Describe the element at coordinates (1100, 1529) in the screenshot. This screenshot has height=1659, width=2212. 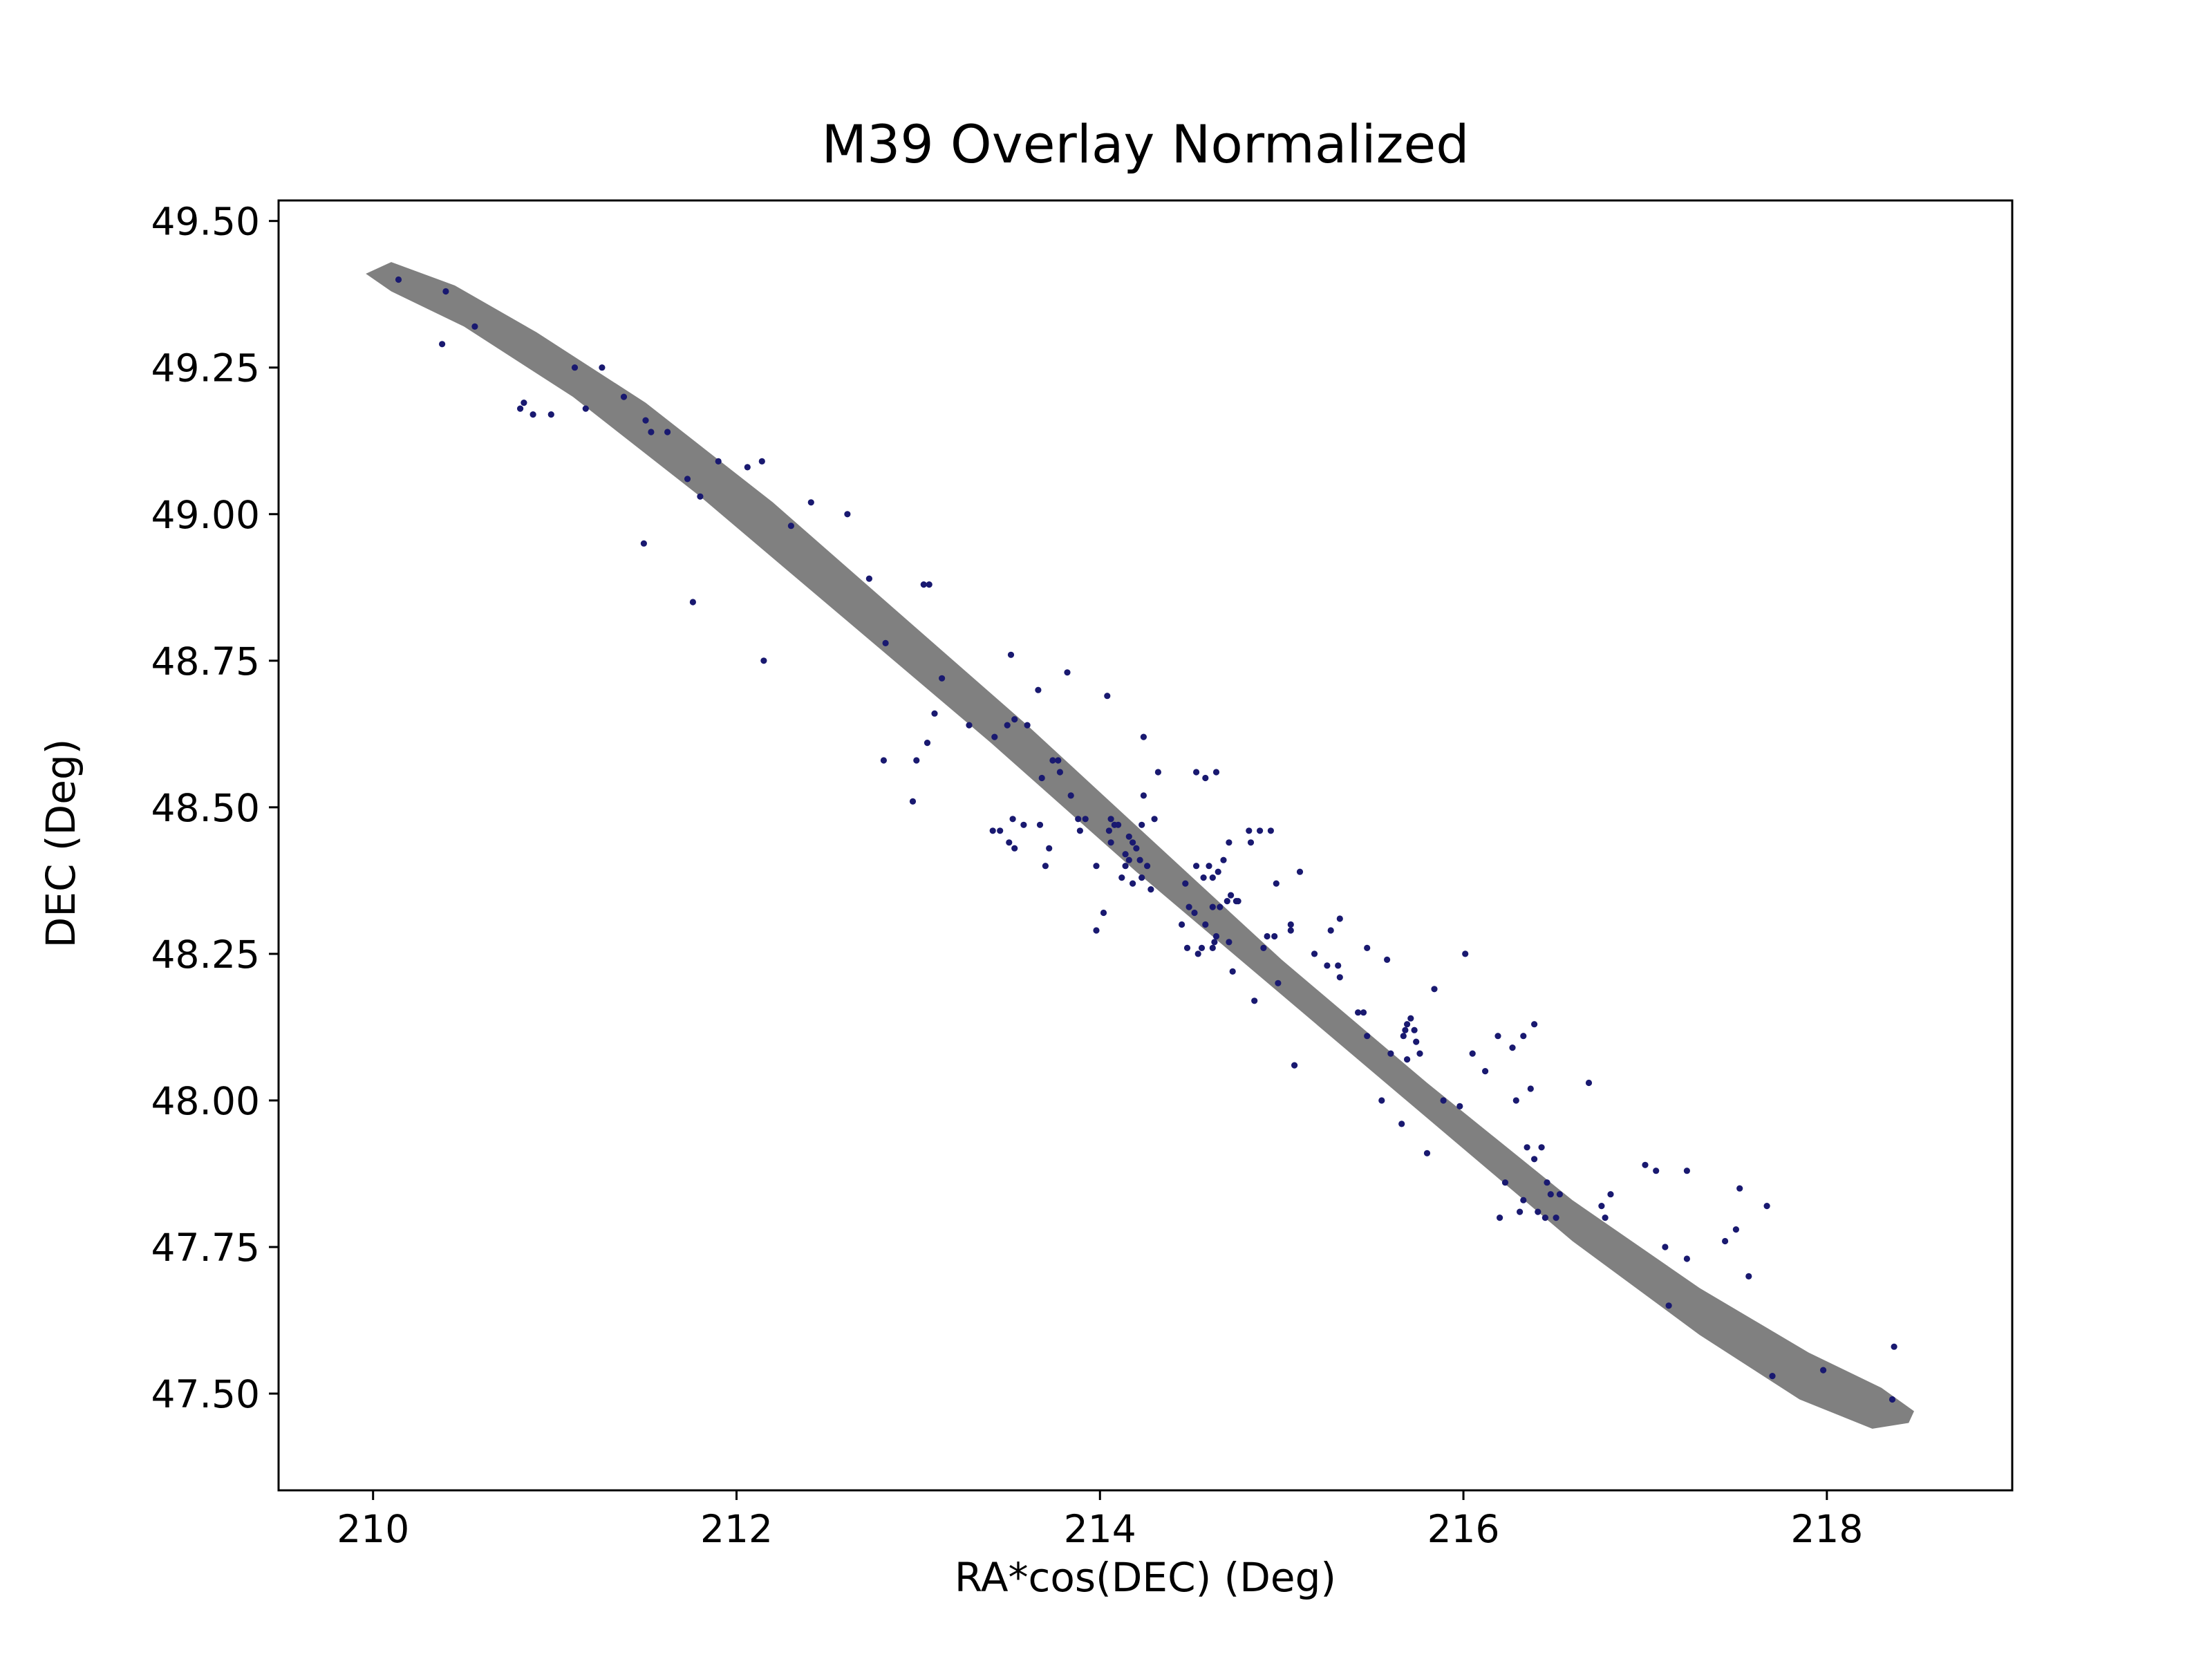
I see `x-tick-label: 214` at that location.